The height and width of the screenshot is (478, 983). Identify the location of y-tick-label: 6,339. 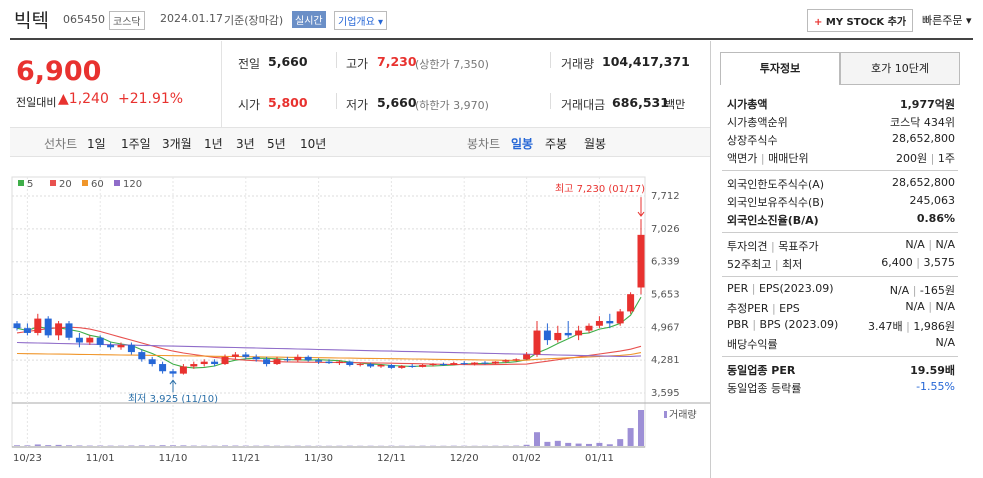
(665, 262).